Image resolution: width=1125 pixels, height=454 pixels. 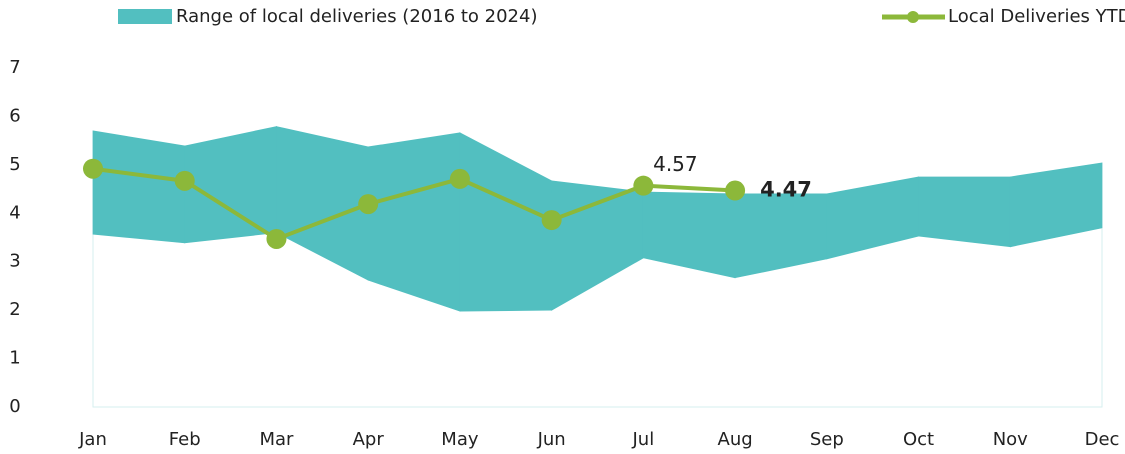 I want to click on legend-label: Range of local deliveries (2016 to 2024), so click(x=357, y=16).